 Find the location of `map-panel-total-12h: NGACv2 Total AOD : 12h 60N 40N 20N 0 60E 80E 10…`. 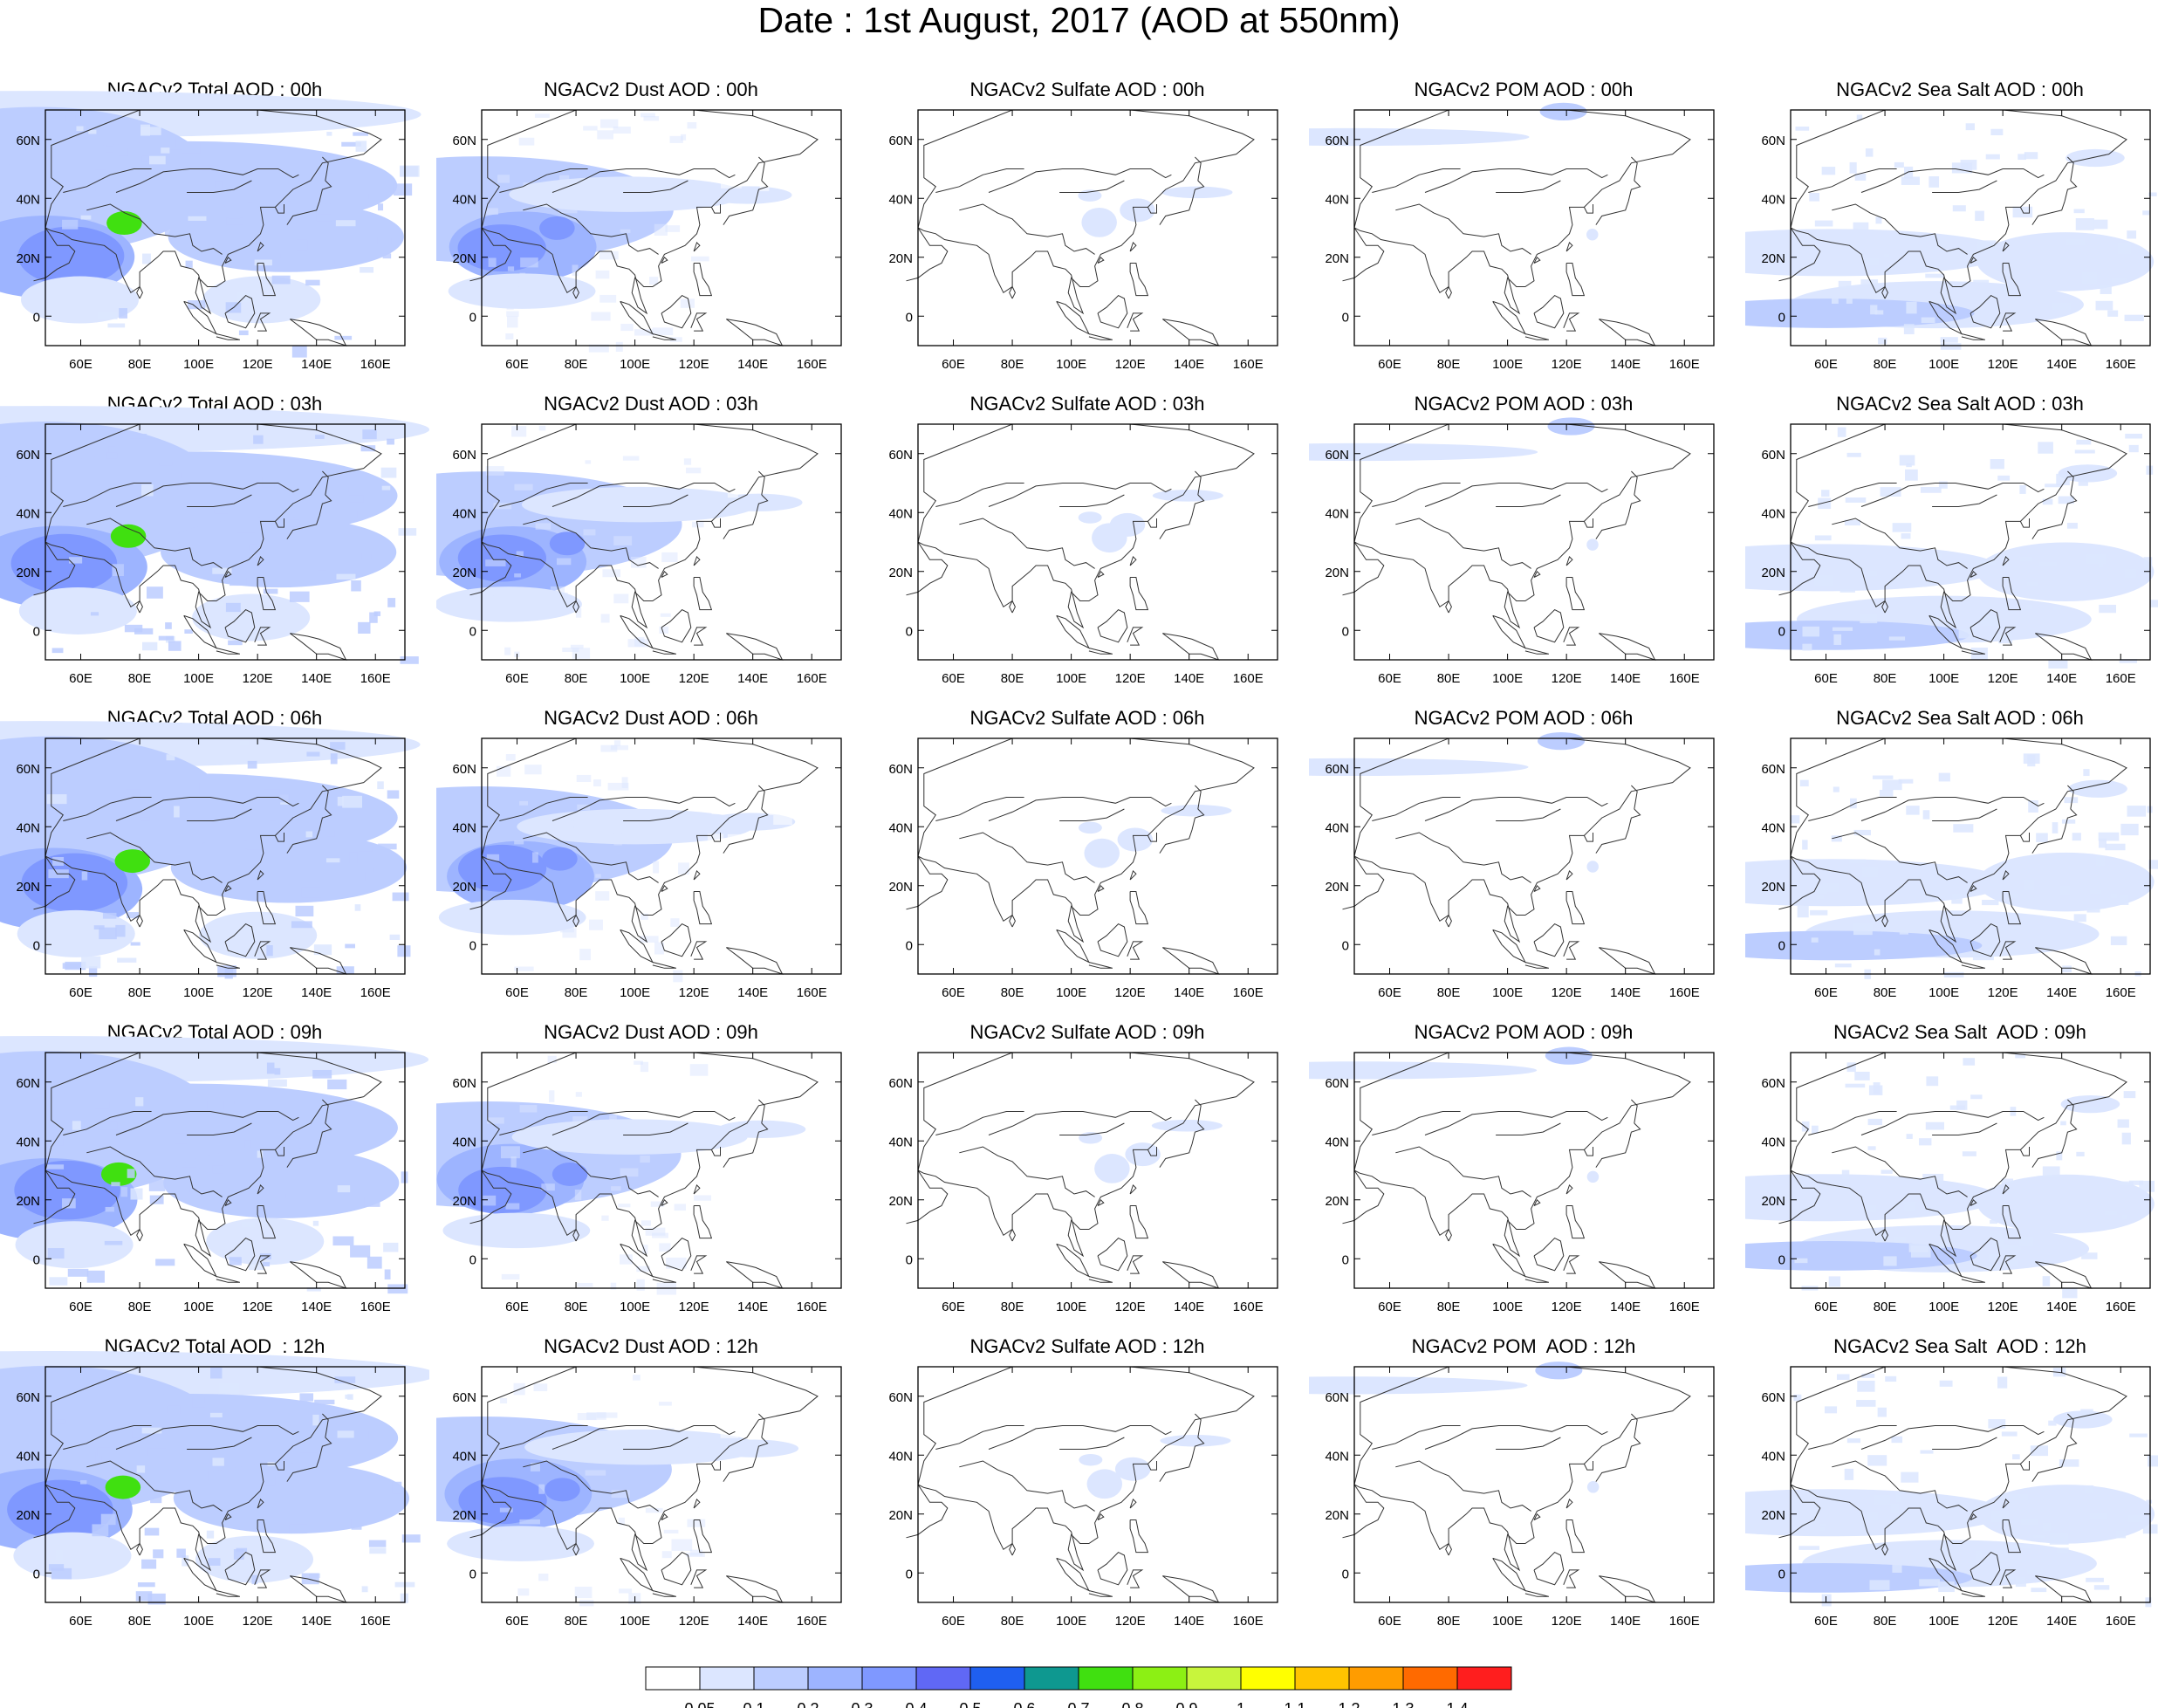

map-panel-total-12h: NGACv2 Total AOD : 12h 60N 40N 20N 0 60E 80E 10… is located at coordinates (214, 1481).